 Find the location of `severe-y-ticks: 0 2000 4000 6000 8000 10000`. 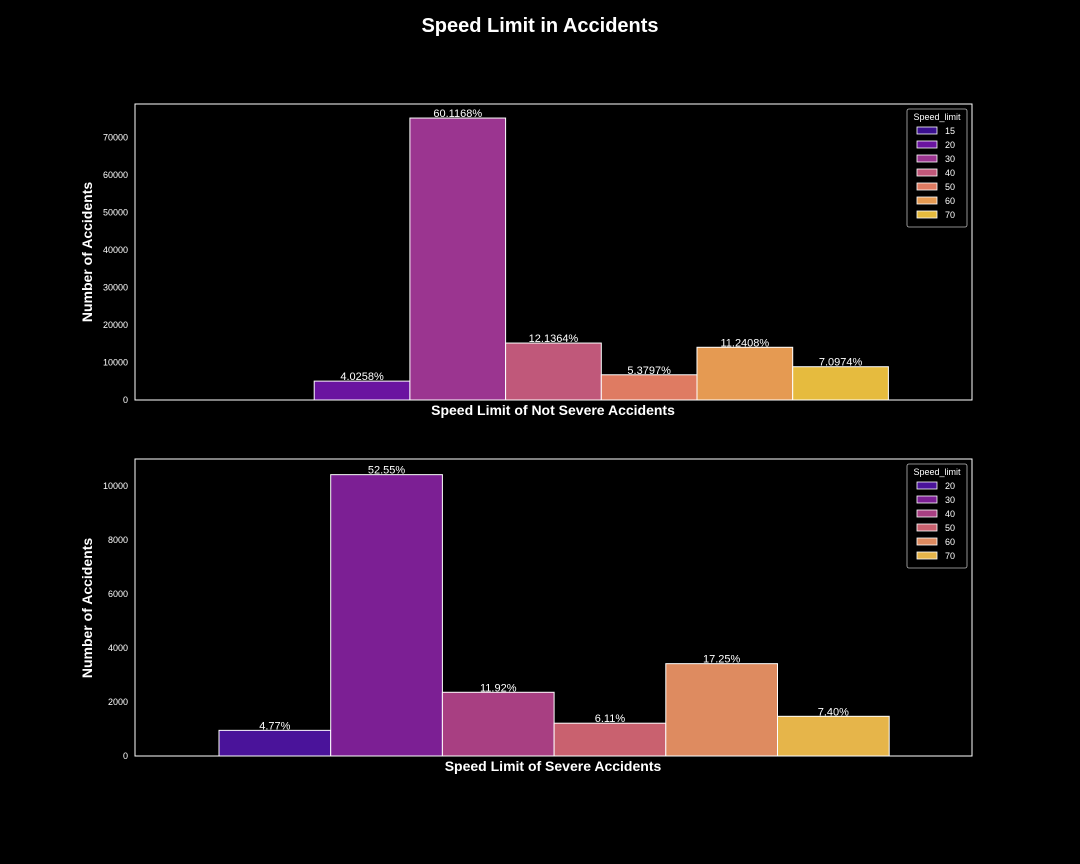

severe-y-ticks: 0 2000 4000 6000 8000 10000 is located at coordinates (115, 621).